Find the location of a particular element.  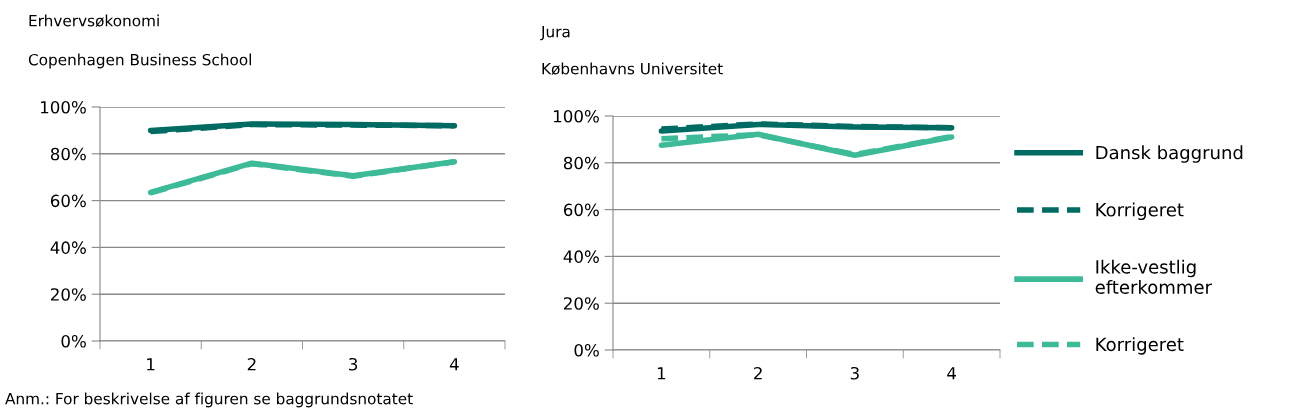

text: Anm.: For beskrivelse af figuren se baggrundsnotatet is located at coordinates (209, 400).